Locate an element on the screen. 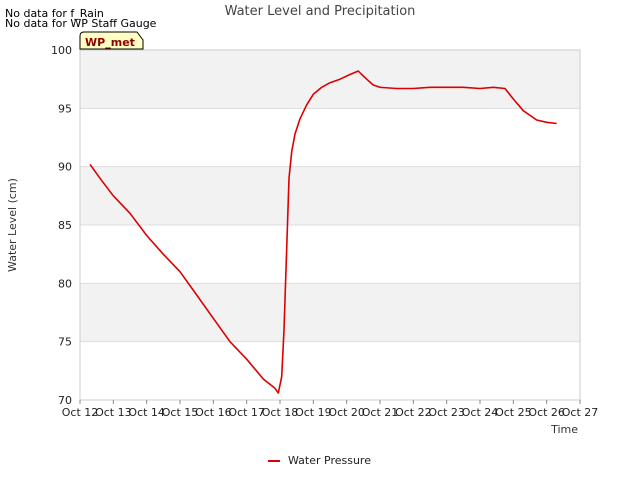  y-tick-label: 100 is located at coordinates (61, 50).